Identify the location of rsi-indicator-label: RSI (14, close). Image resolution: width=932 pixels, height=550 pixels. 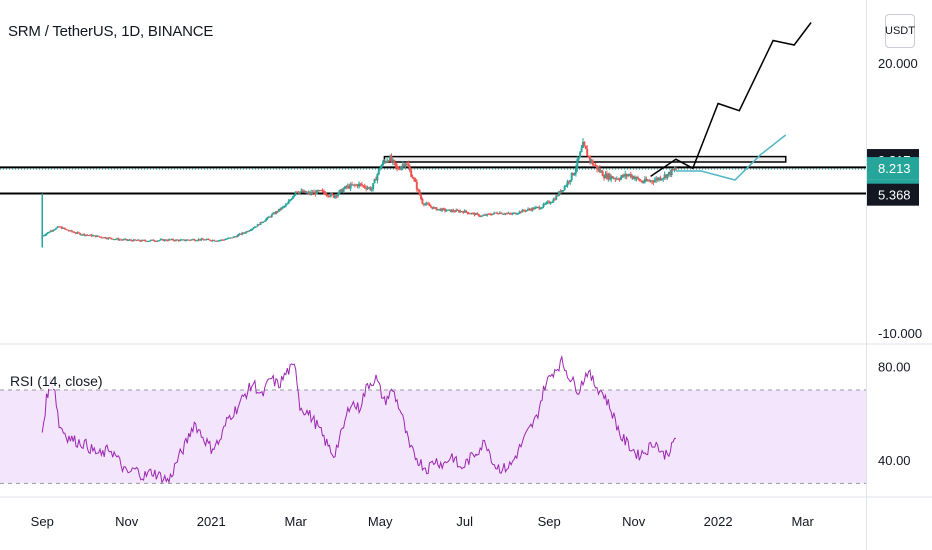
(56, 381).